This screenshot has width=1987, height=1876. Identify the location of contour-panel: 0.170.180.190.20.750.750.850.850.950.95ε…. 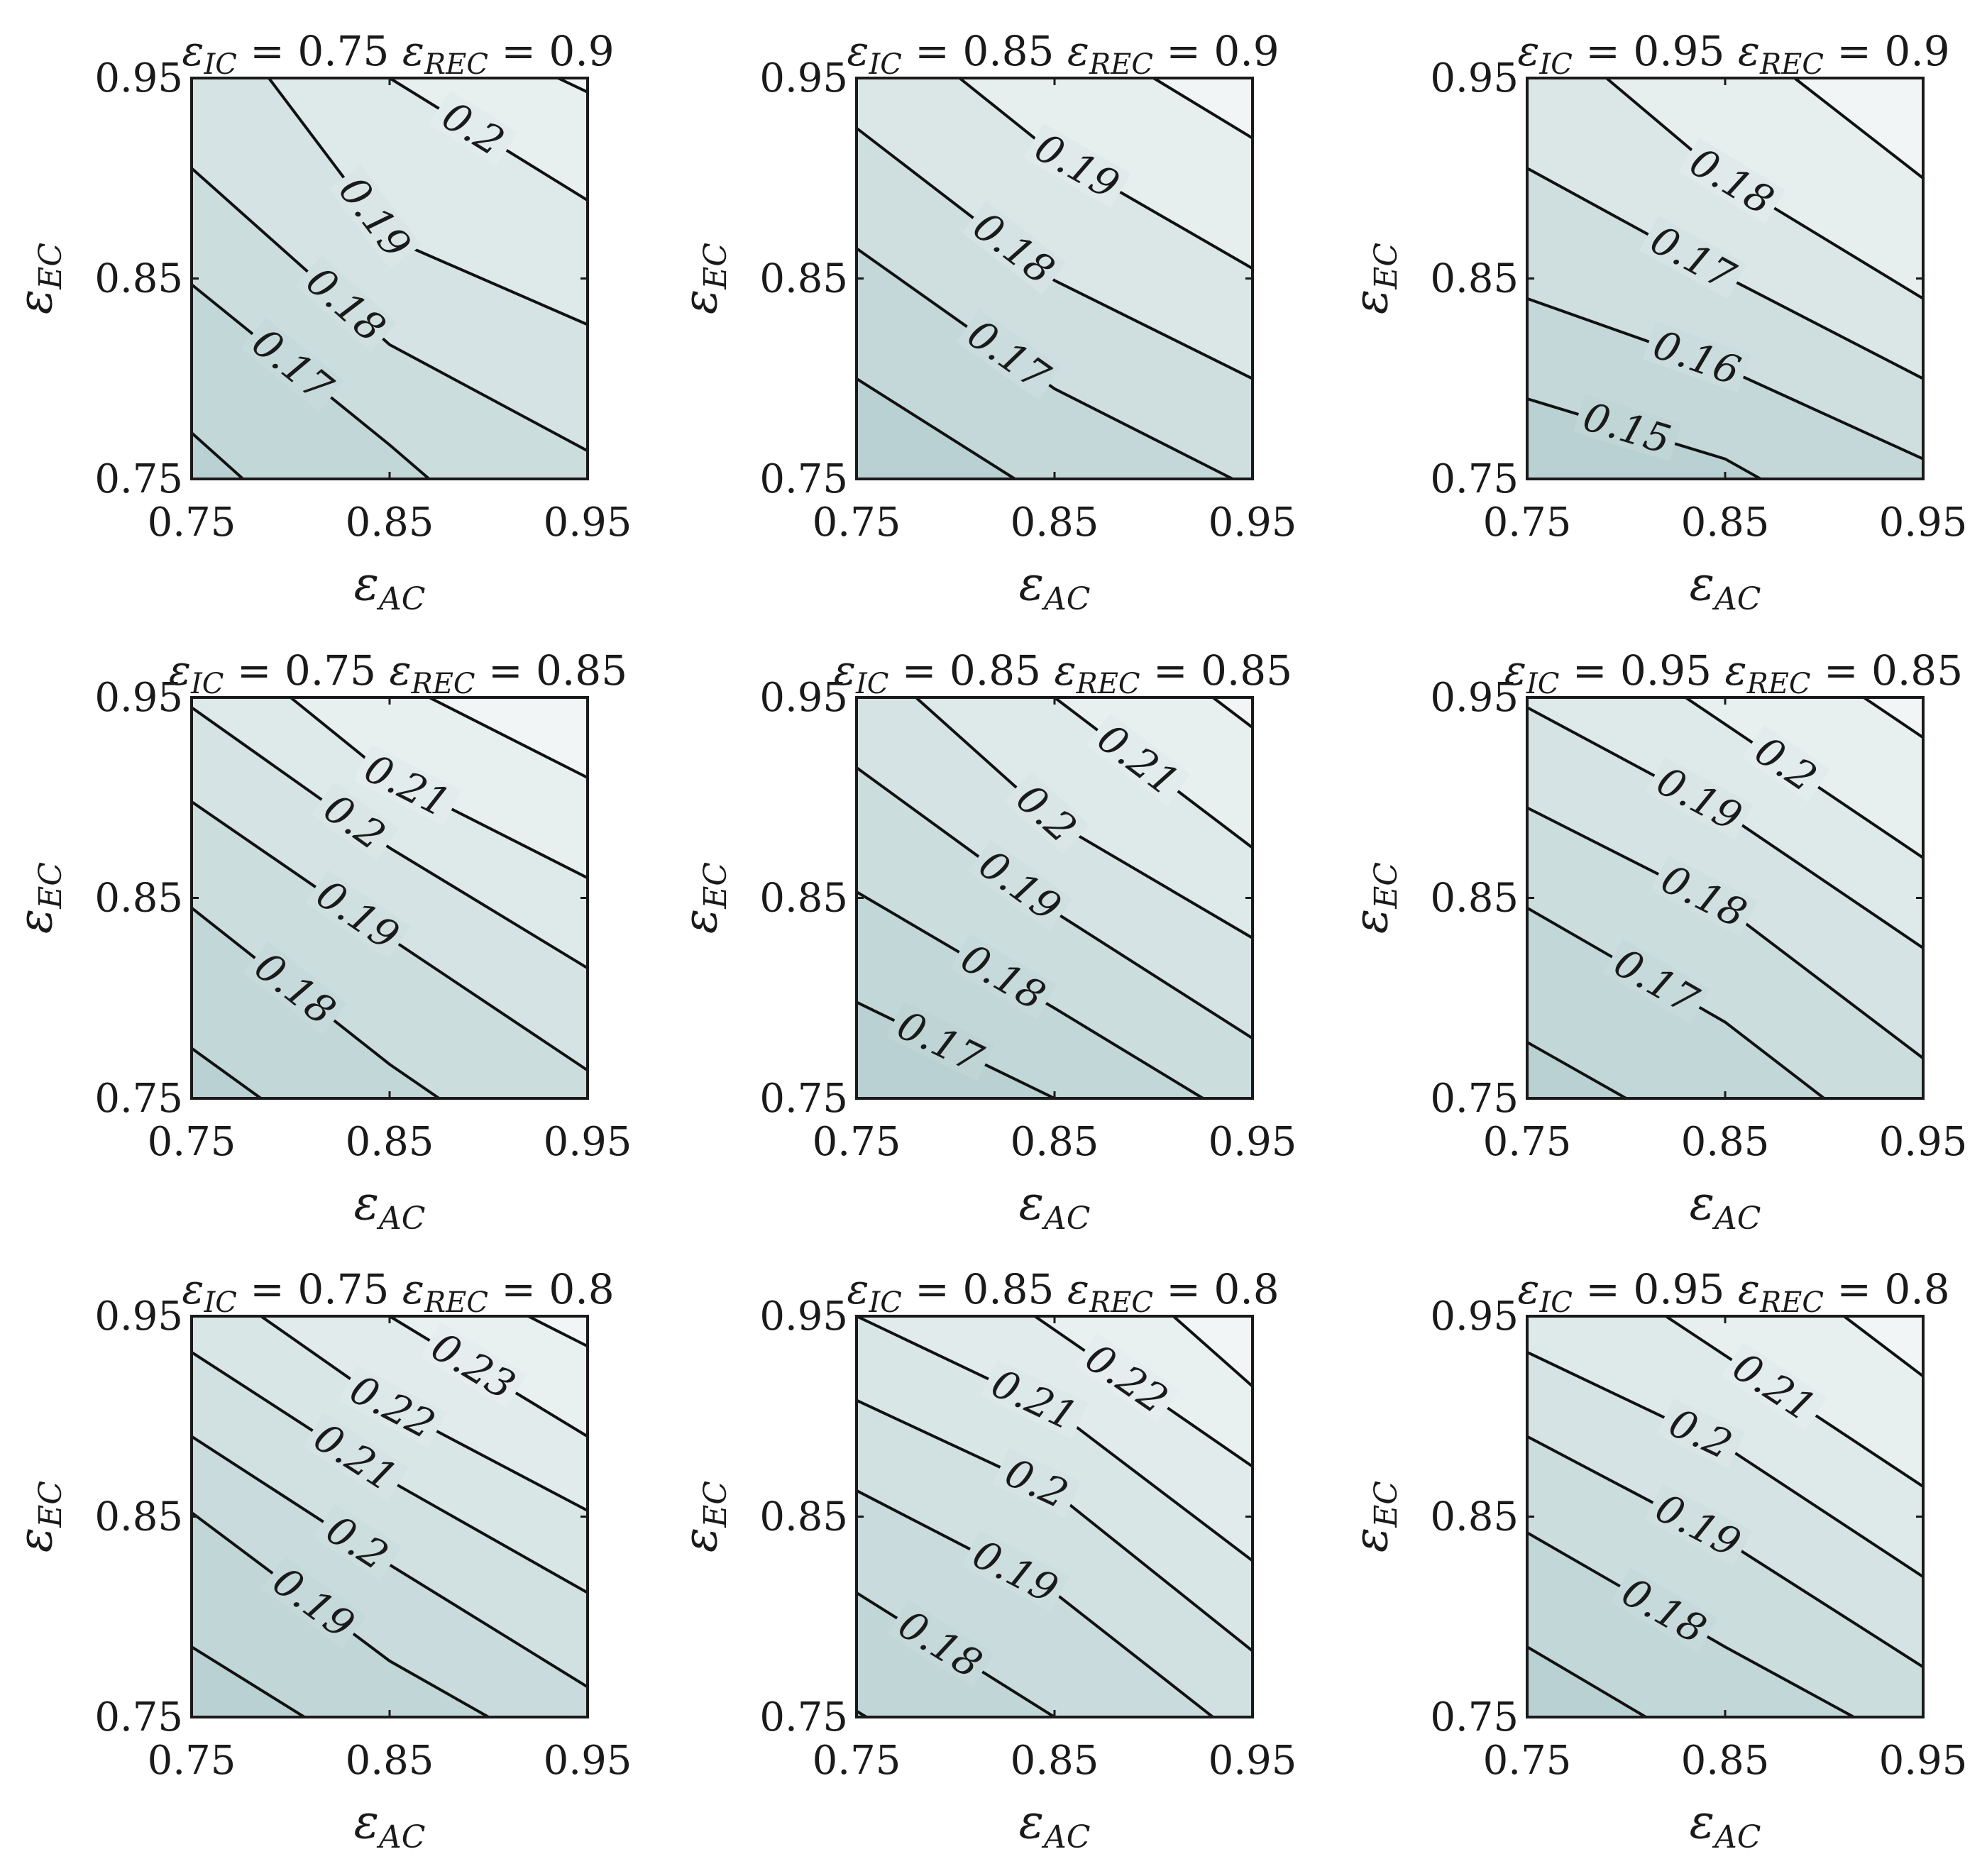
(1655, 942).